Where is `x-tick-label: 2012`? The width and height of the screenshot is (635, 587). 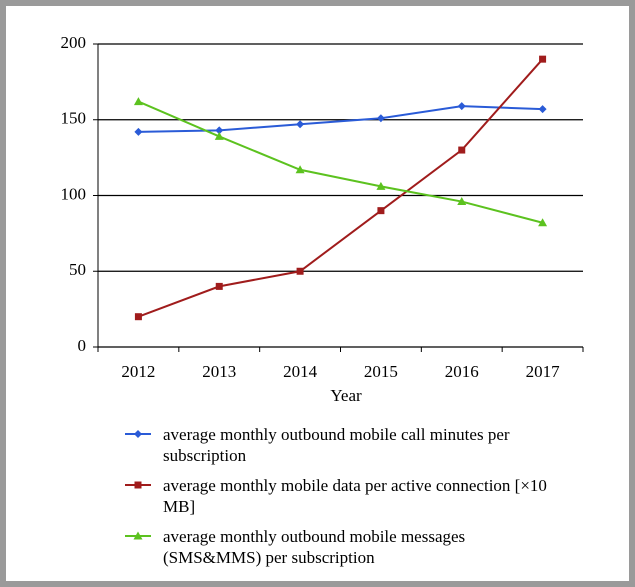 x-tick-label: 2012 is located at coordinates (138, 371).